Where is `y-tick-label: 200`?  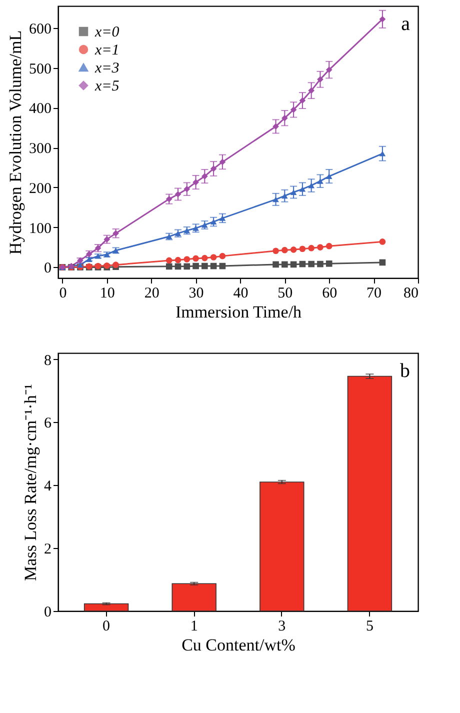
y-tick-label: 200 is located at coordinates (40, 188).